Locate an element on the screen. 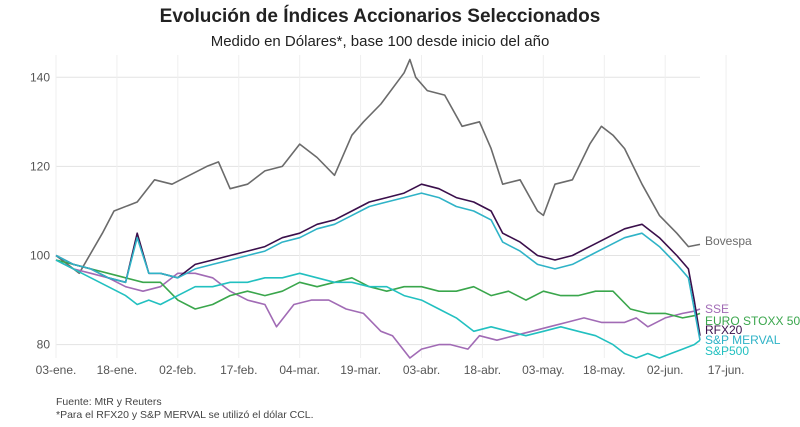  series-label: RFX20 is located at coordinates (724, 330).